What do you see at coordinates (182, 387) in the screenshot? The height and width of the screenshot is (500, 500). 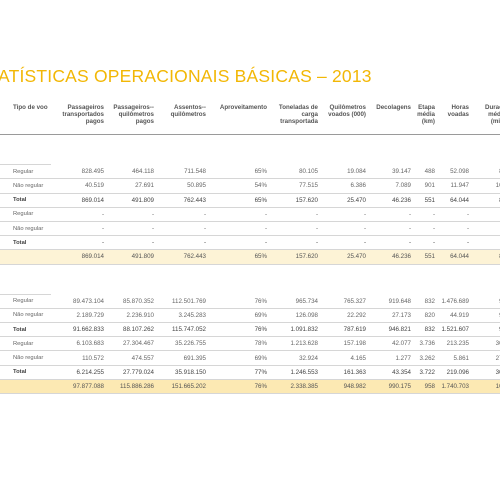 I see `value-cell: 151.665.202` at bounding box center [182, 387].